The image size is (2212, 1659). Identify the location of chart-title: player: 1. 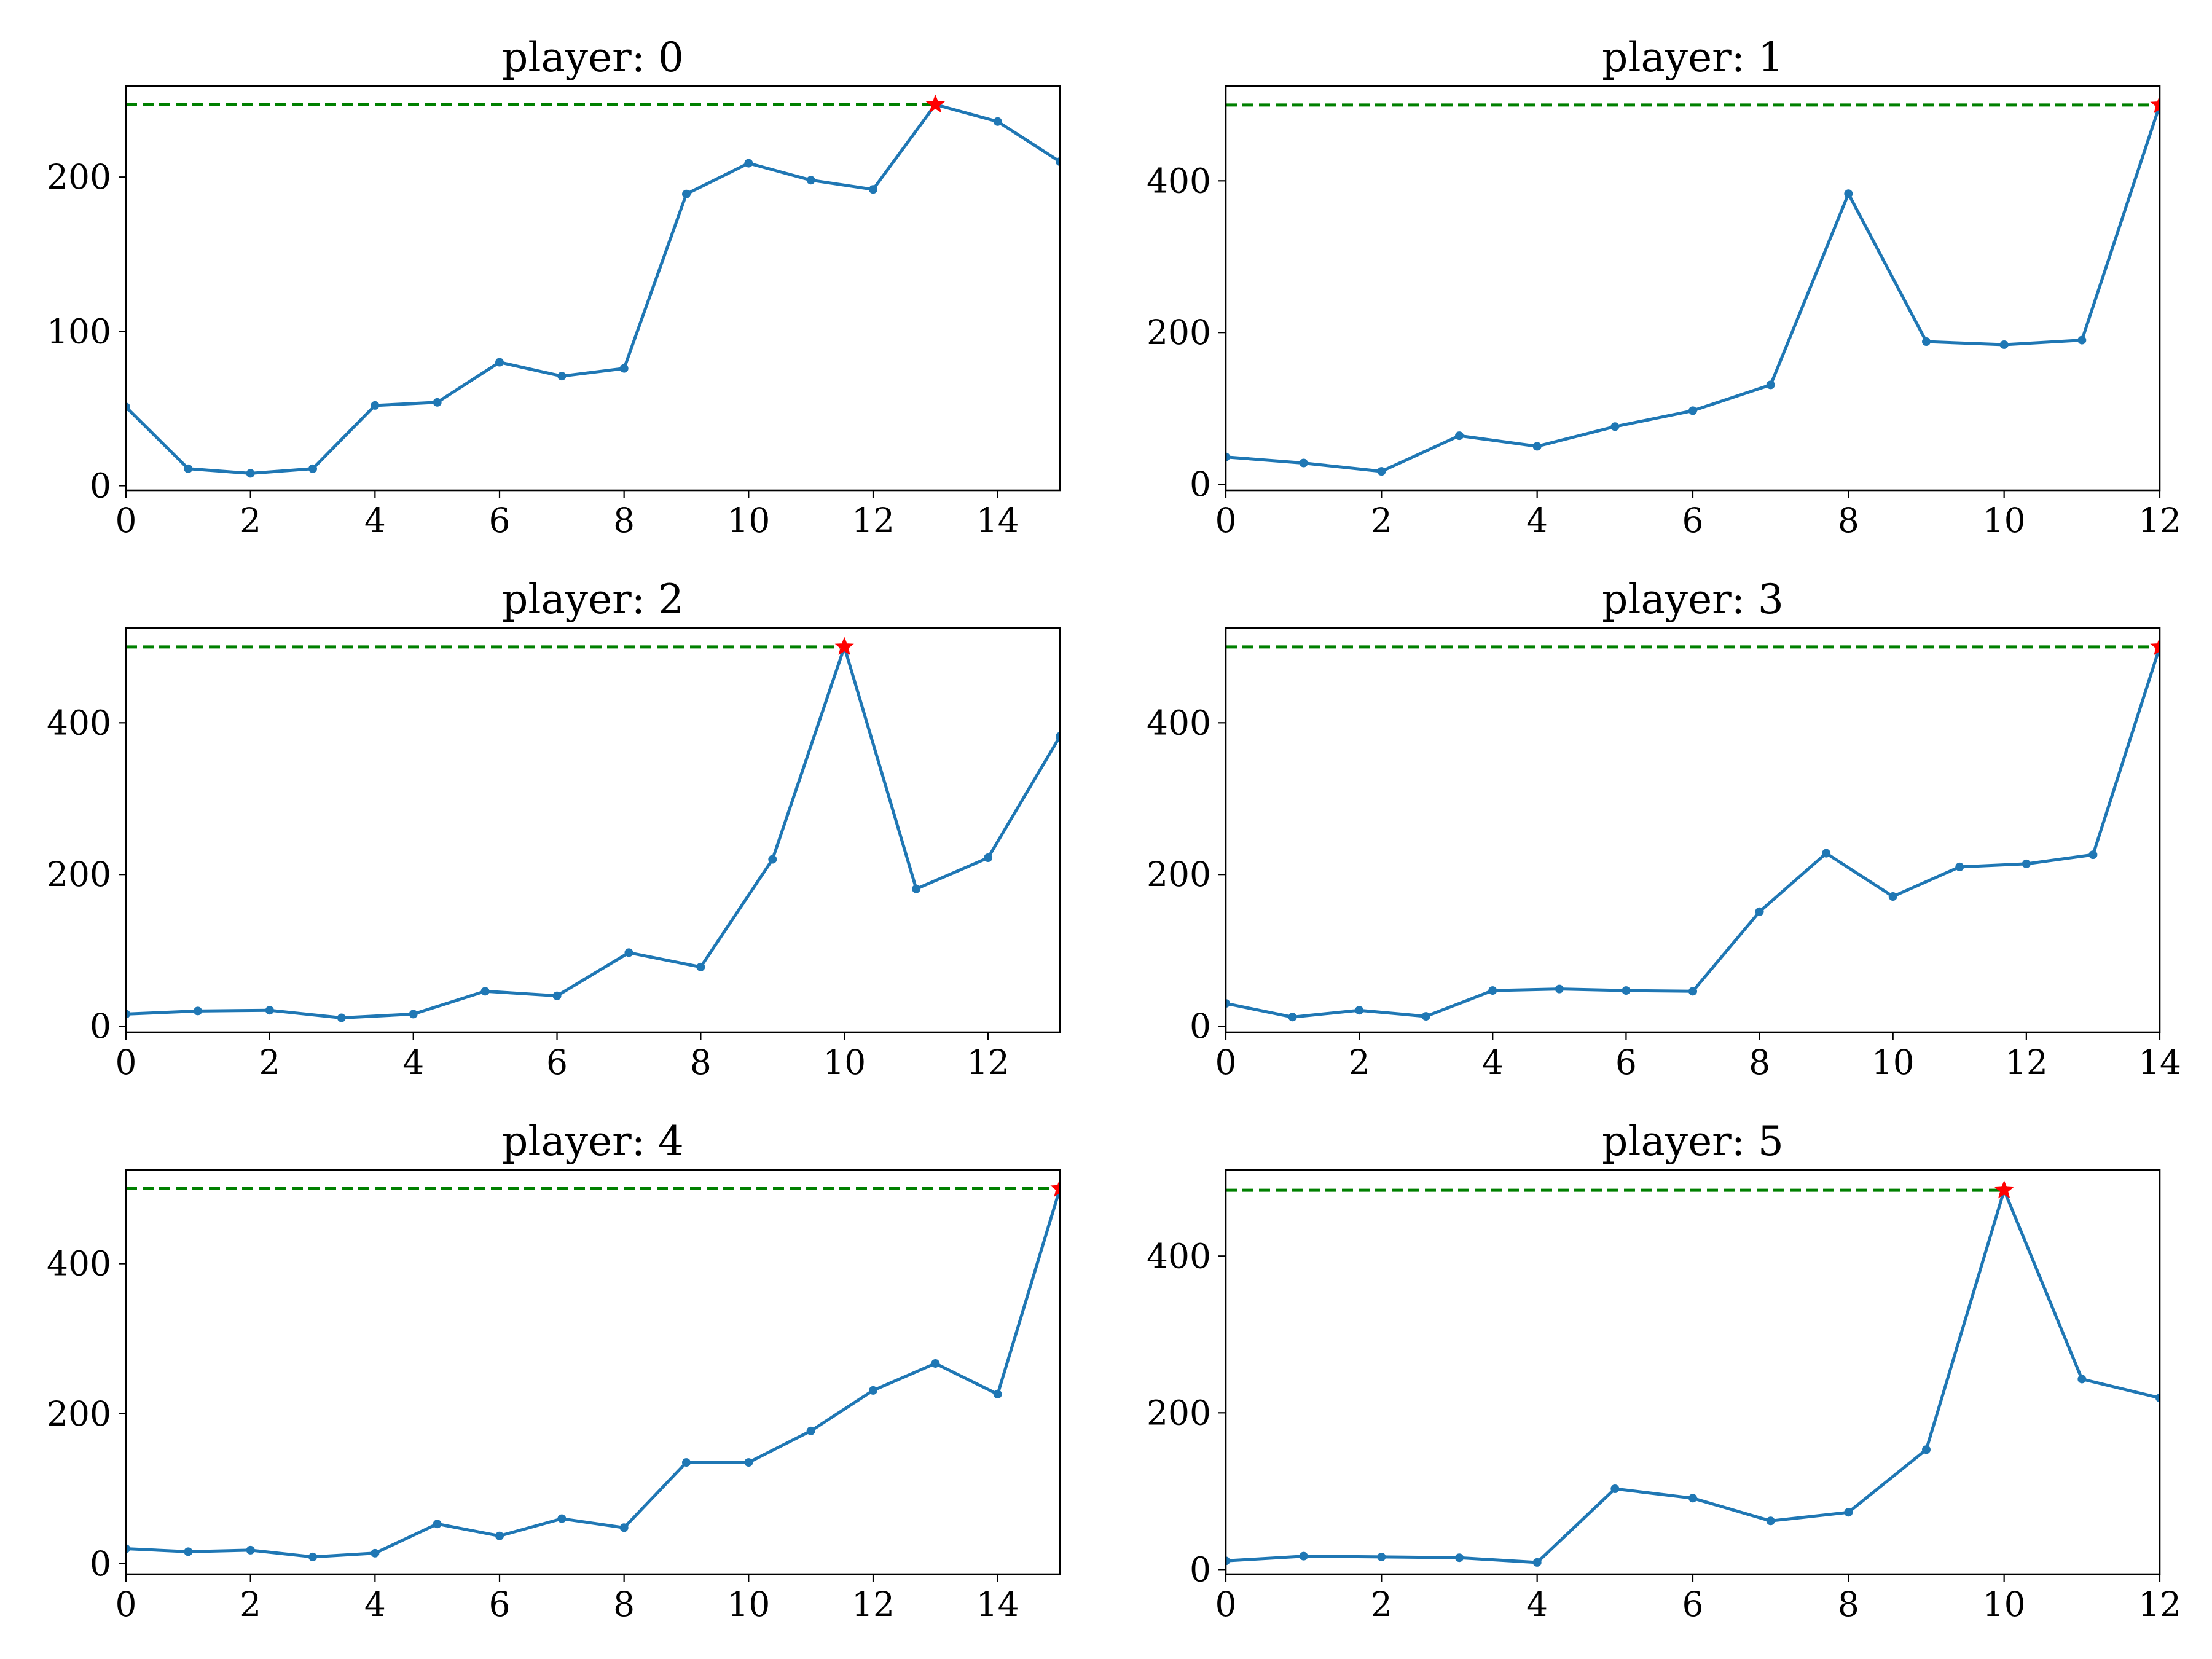
(1693, 57).